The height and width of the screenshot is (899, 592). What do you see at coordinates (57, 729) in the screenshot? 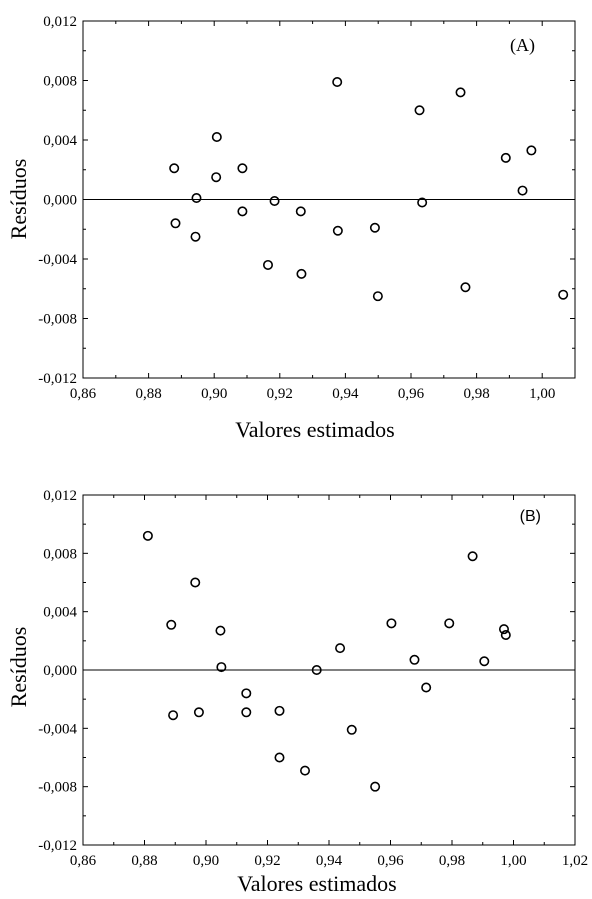
I see `panel-b-y-tick-label: -0,004` at bounding box center [57, 729].